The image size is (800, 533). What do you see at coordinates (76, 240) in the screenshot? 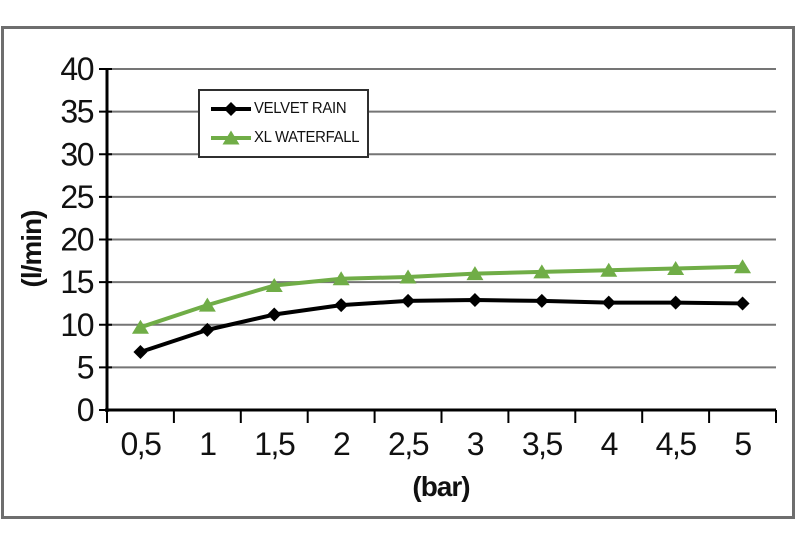
I see `y-tick-label: 20` at bounding box center [76, 240].